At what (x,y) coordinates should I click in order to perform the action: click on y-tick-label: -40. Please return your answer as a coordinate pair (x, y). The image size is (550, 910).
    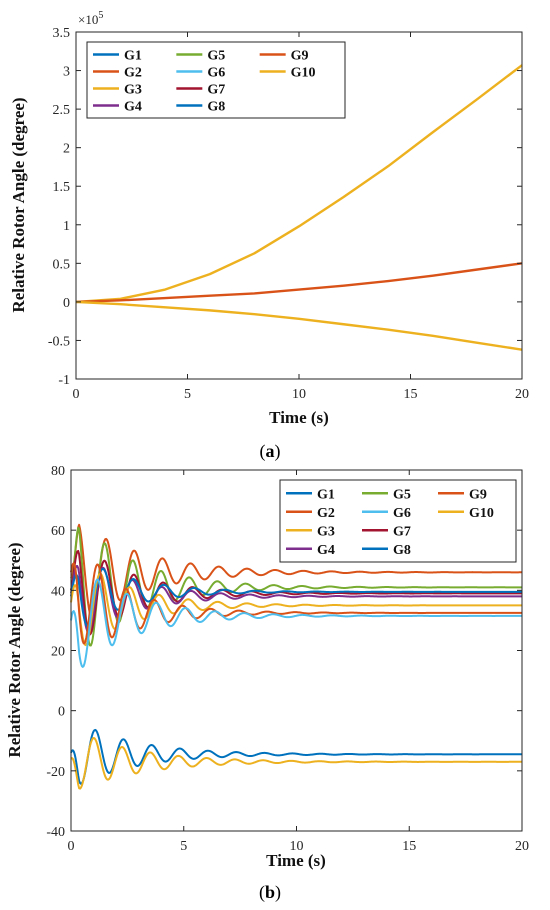
    Looking at the image, I should click on (55, 832).